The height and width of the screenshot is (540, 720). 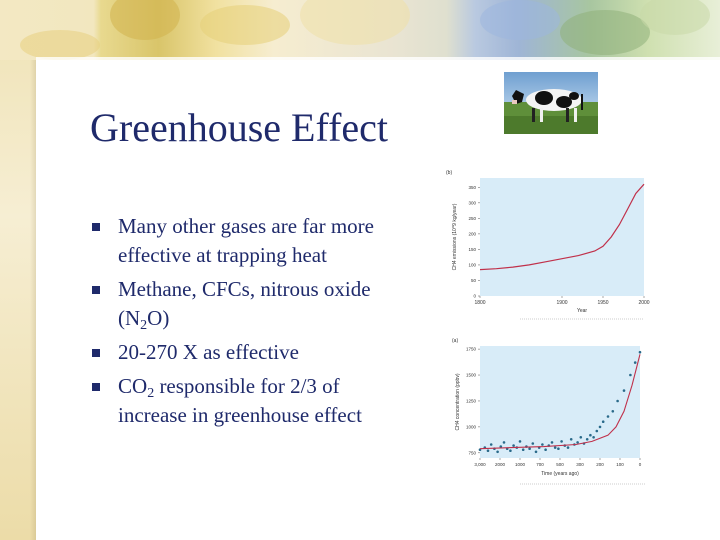 What do you see at coordinates (472, 202) in the screenshot?
I see `y-tick-label: 300` at bounding box center [472, 202].